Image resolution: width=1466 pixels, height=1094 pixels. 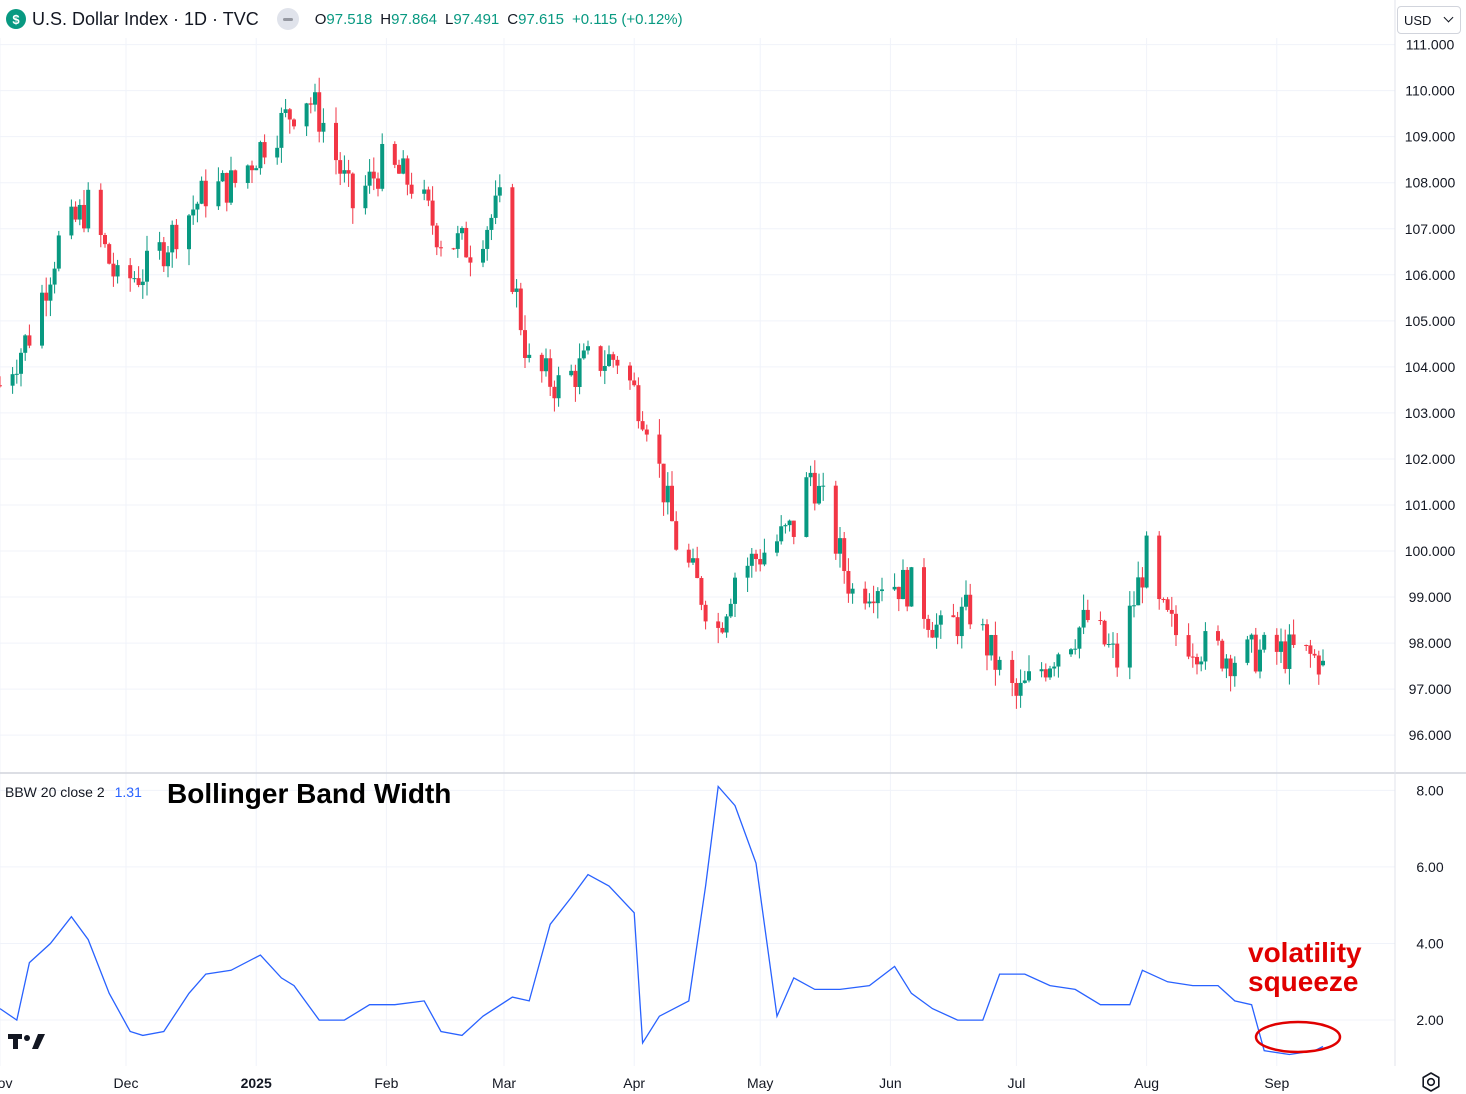 I want to click on time-tick-label: Feb, so click(x=386, y=1083).